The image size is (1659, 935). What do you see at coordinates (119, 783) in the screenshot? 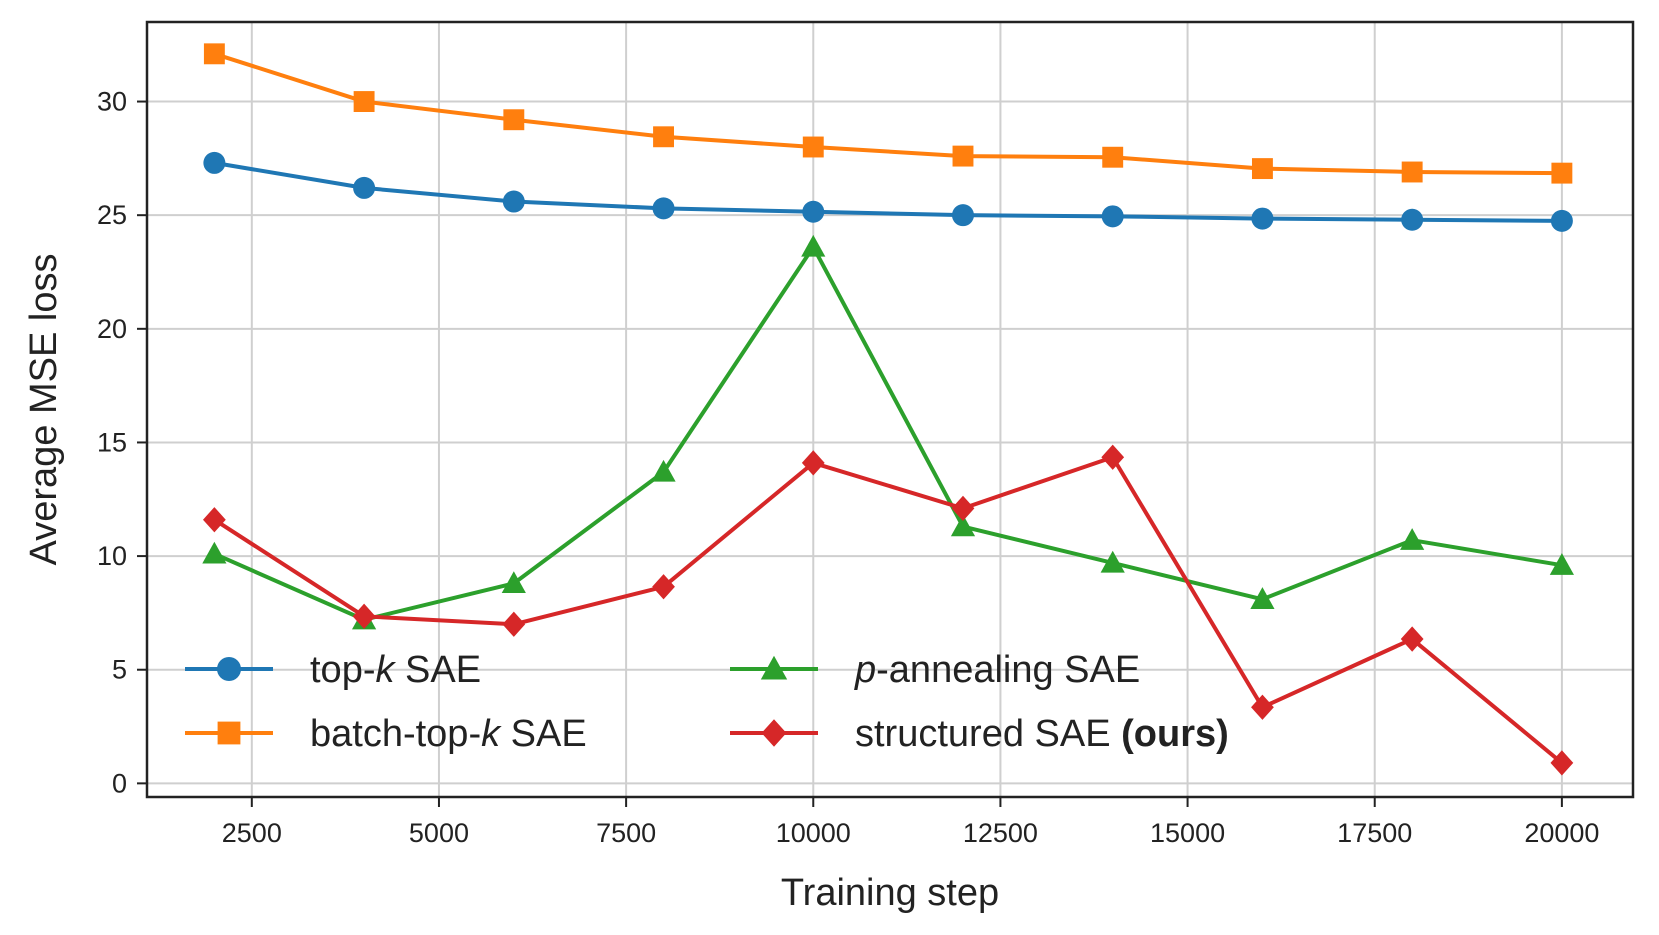
I see `y-tick-label: 0` at bounding box center [119, 783].